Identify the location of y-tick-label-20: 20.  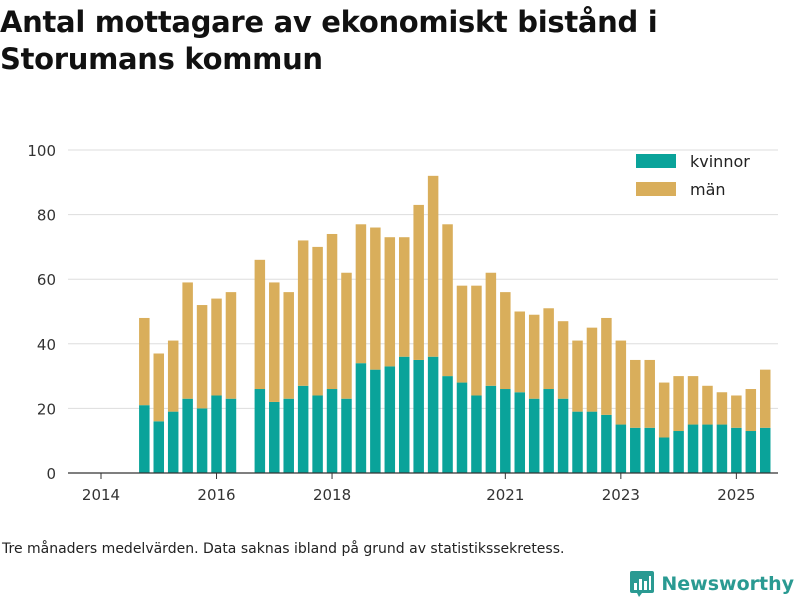
(46, 409).